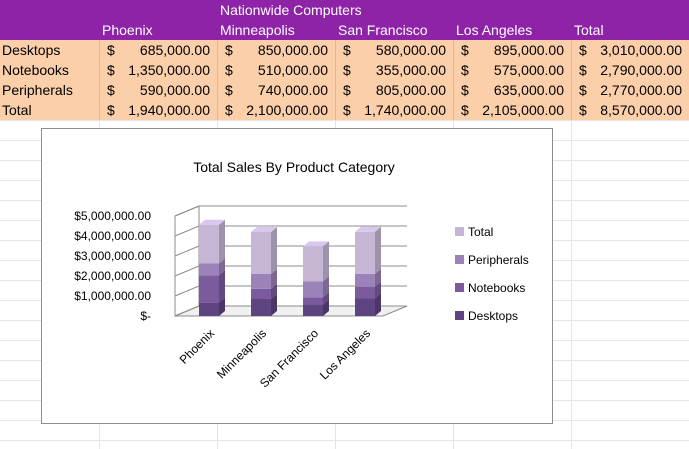 The height and width of the screenshot is (449, 689). What do you see at coordinates (169, 70) in the screenshot?
I see `cell-notebooks-phoenix: 1,350,000.00` at bounding box center [169, 70].